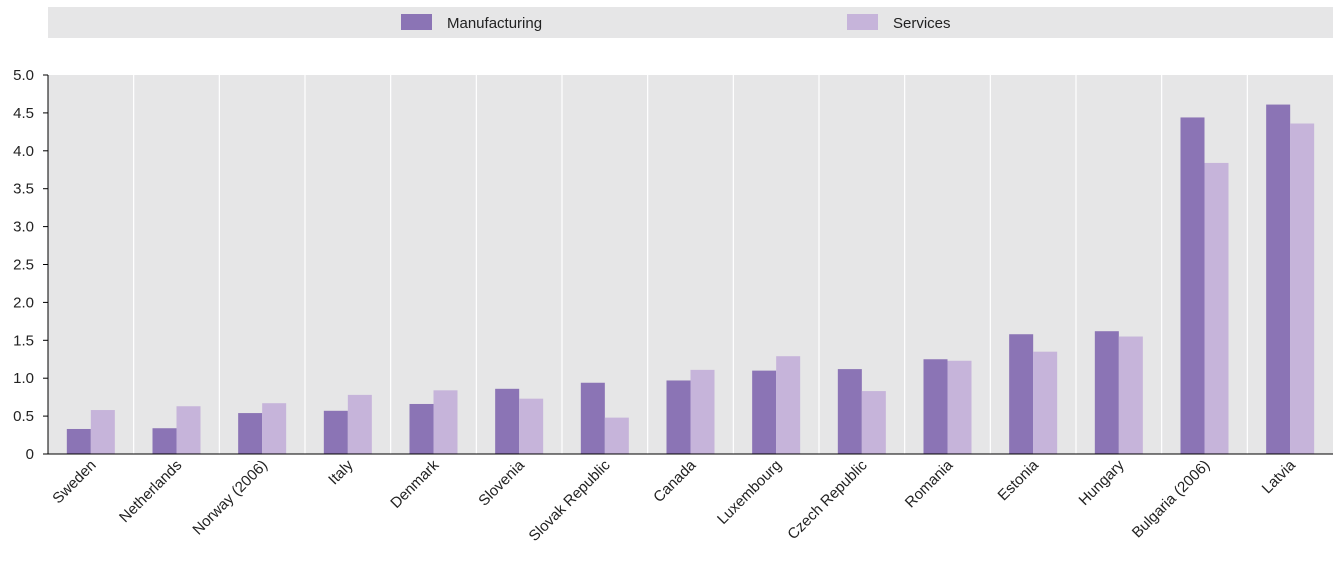 This screenshot has height=568, width=1339. Describe the element at coordinates (749, 492) in the screenshot. I see `x-tick-label: Luxembourg` at that location.